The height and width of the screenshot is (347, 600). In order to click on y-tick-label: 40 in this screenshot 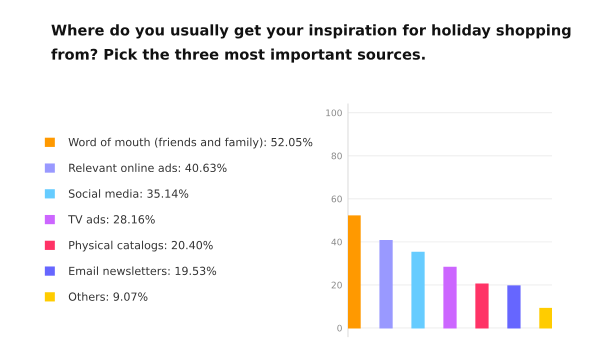, I will do `click(336, 242)`.